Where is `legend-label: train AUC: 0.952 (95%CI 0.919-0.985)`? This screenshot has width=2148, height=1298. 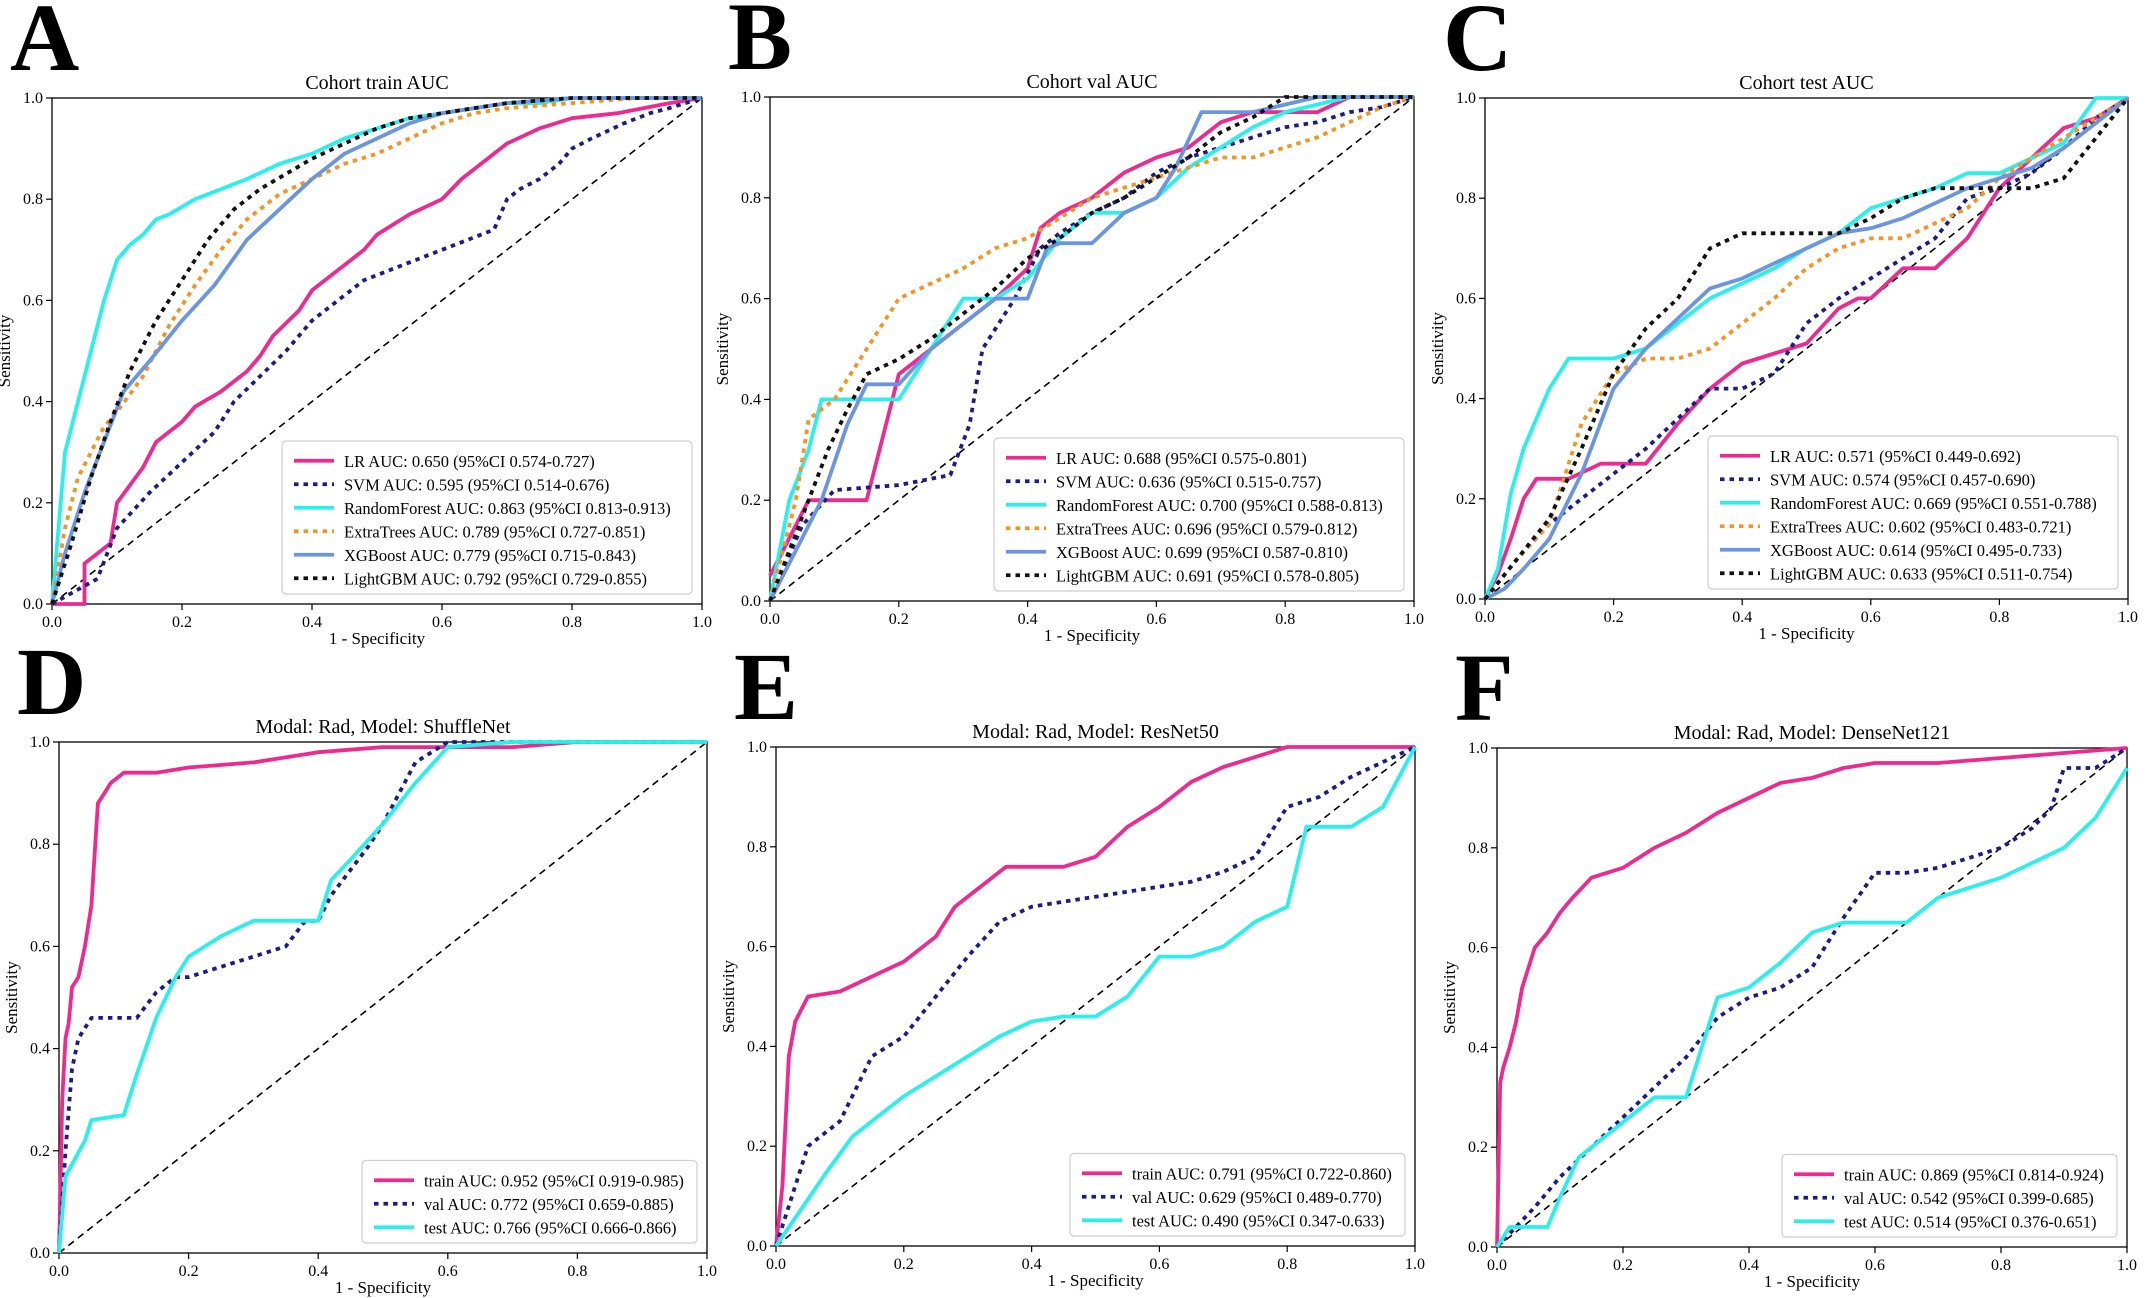 legend-label: train AUC: 0.952 (95%CI 0.919-0.985) is located at coordinates (554, 1180).